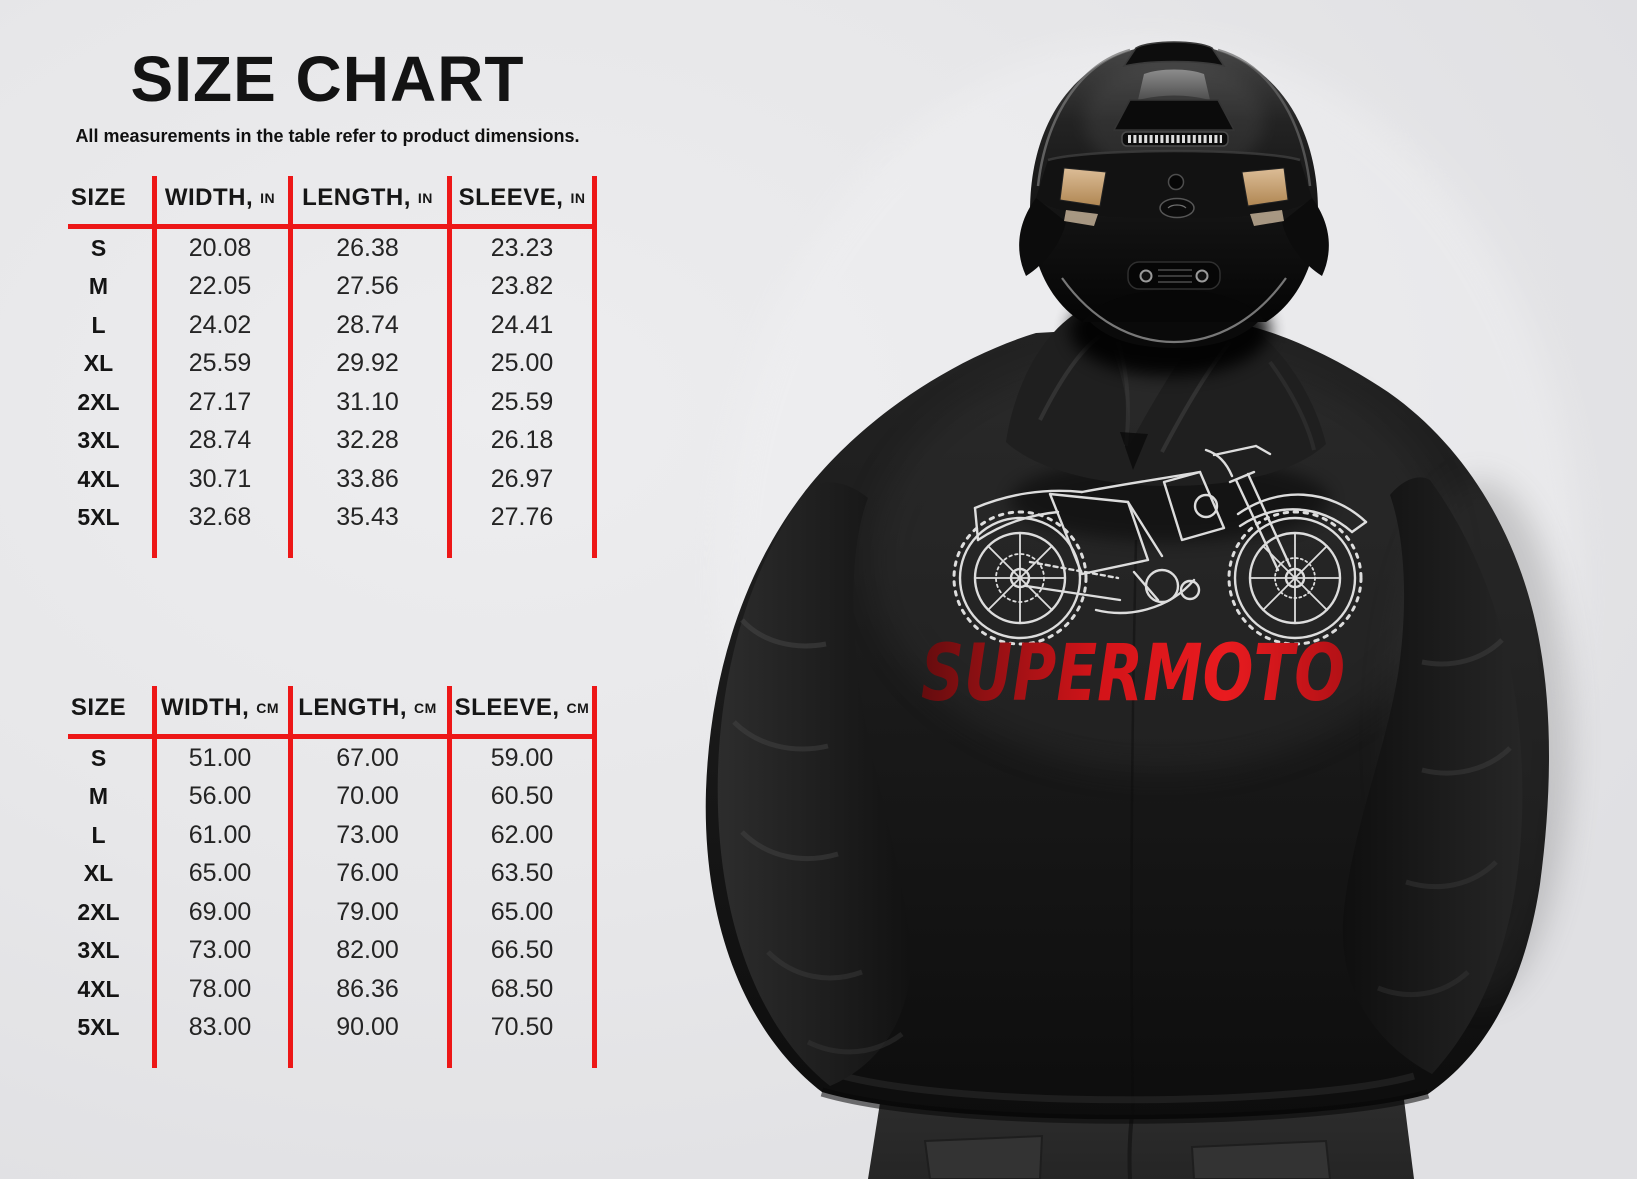 This screenshot has height=1179, width=1637. Describe the element at coordinates (220, 517) in the screenshot. I see `value-cell: 32.68` at that location.